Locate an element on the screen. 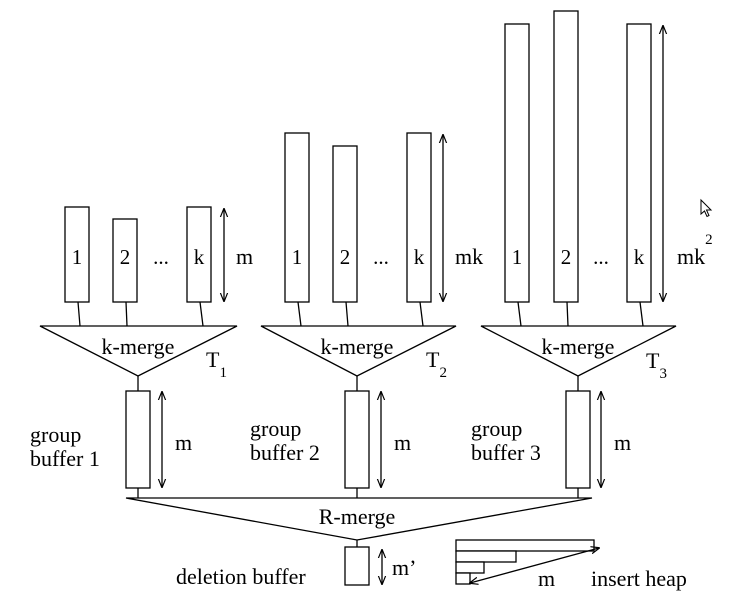  buffer-label-line2: buffer 3 is located at coordinates (506, 452).